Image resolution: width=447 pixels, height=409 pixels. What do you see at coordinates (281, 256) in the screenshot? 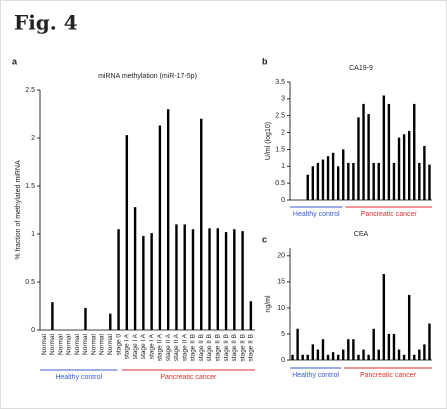
I see `y-tick-label: 20` at bounding box center [281, 256].